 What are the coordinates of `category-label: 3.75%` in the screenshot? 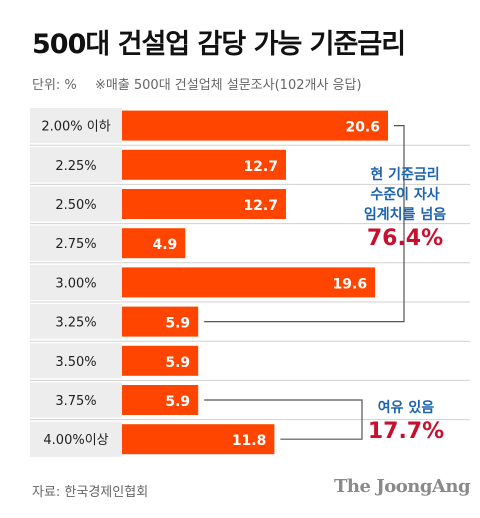 It's located at (75, 401).